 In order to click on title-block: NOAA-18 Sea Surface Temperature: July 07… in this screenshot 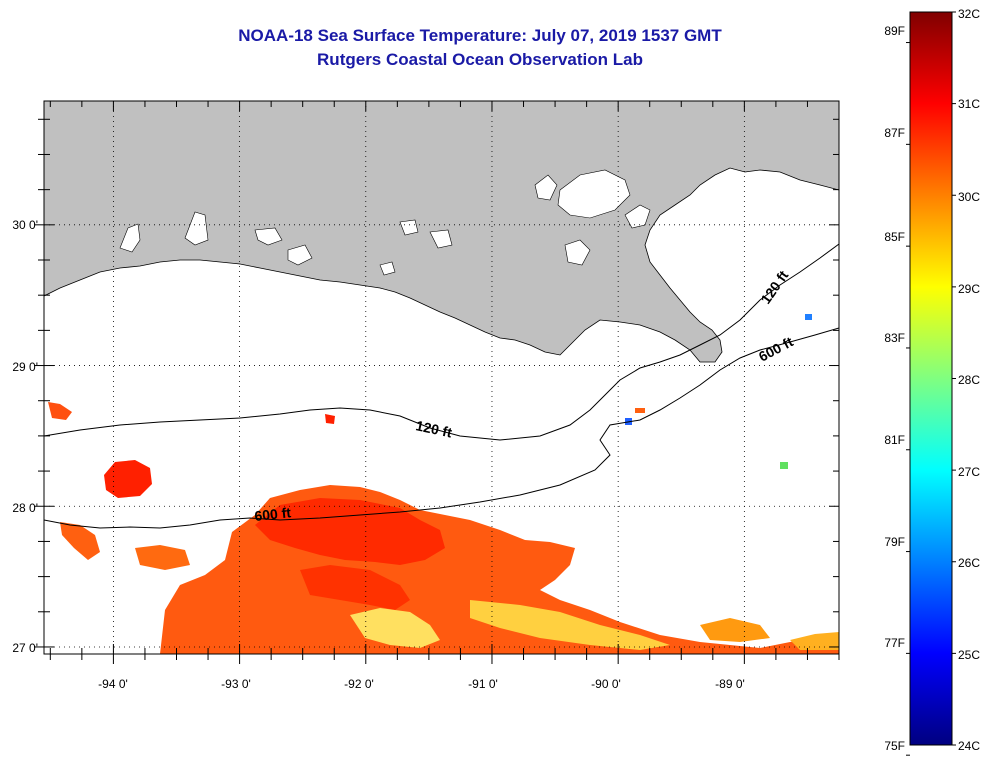, I will do `click(480, 48)`.